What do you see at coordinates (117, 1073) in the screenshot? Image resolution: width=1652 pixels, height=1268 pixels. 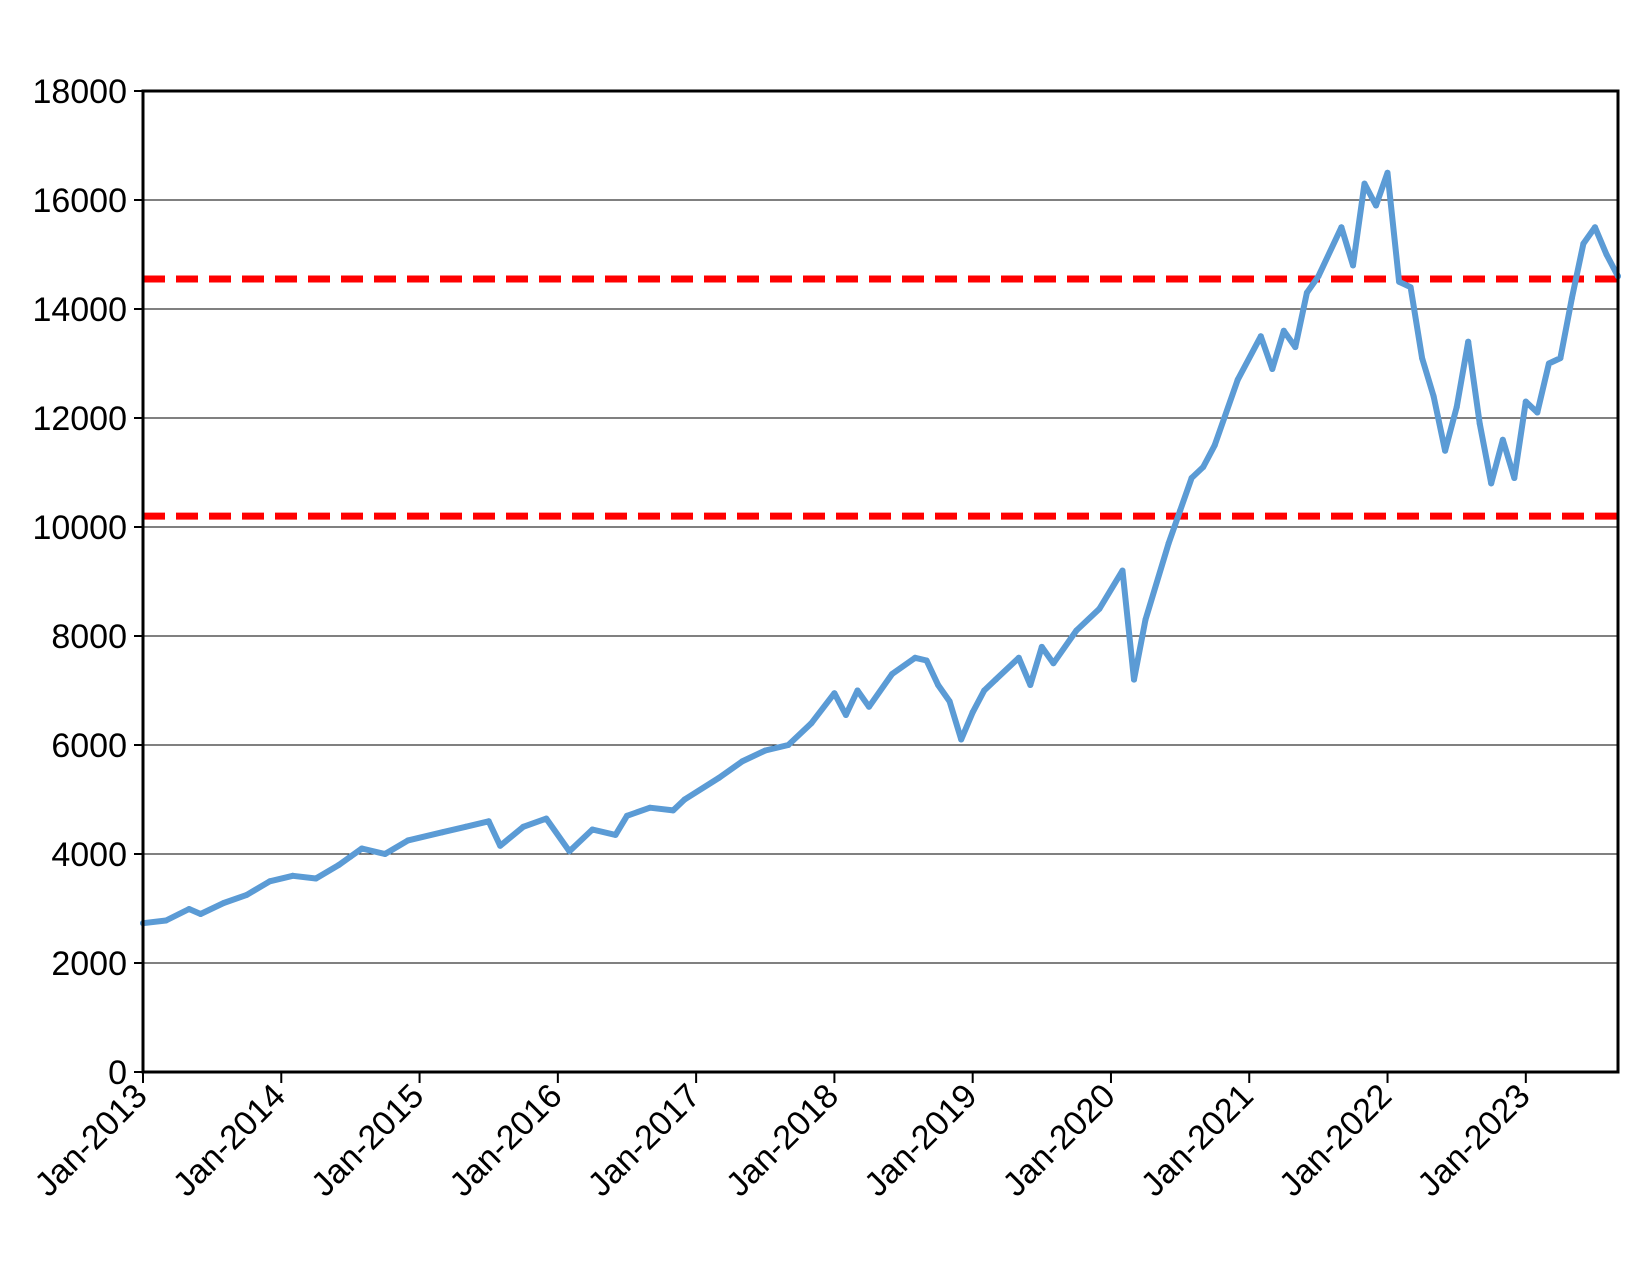 I see `y-tick-label: 0` at bounding box center [117, 1073].